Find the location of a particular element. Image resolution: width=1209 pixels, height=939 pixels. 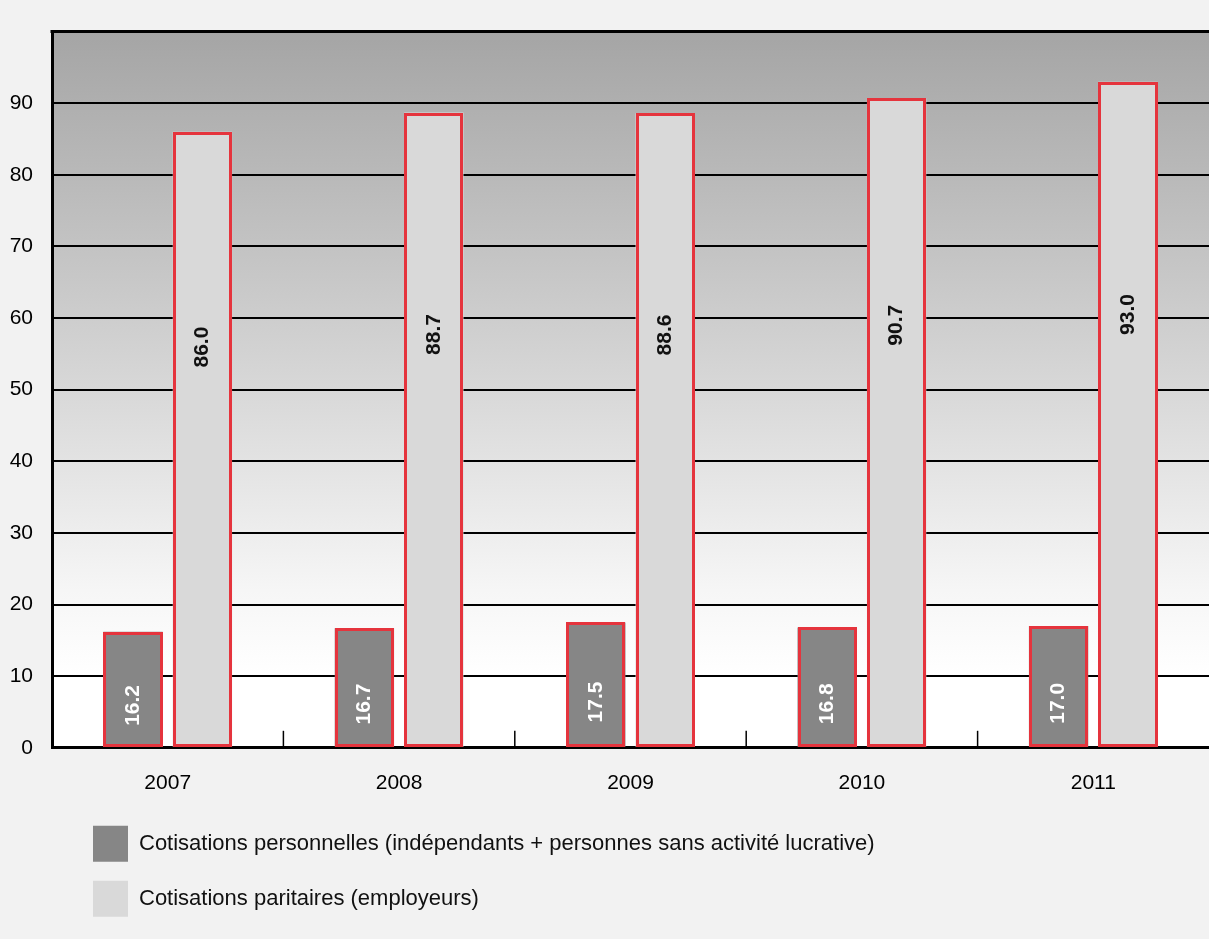

y-tick-label: 90 is located at coordinates (21, 102).